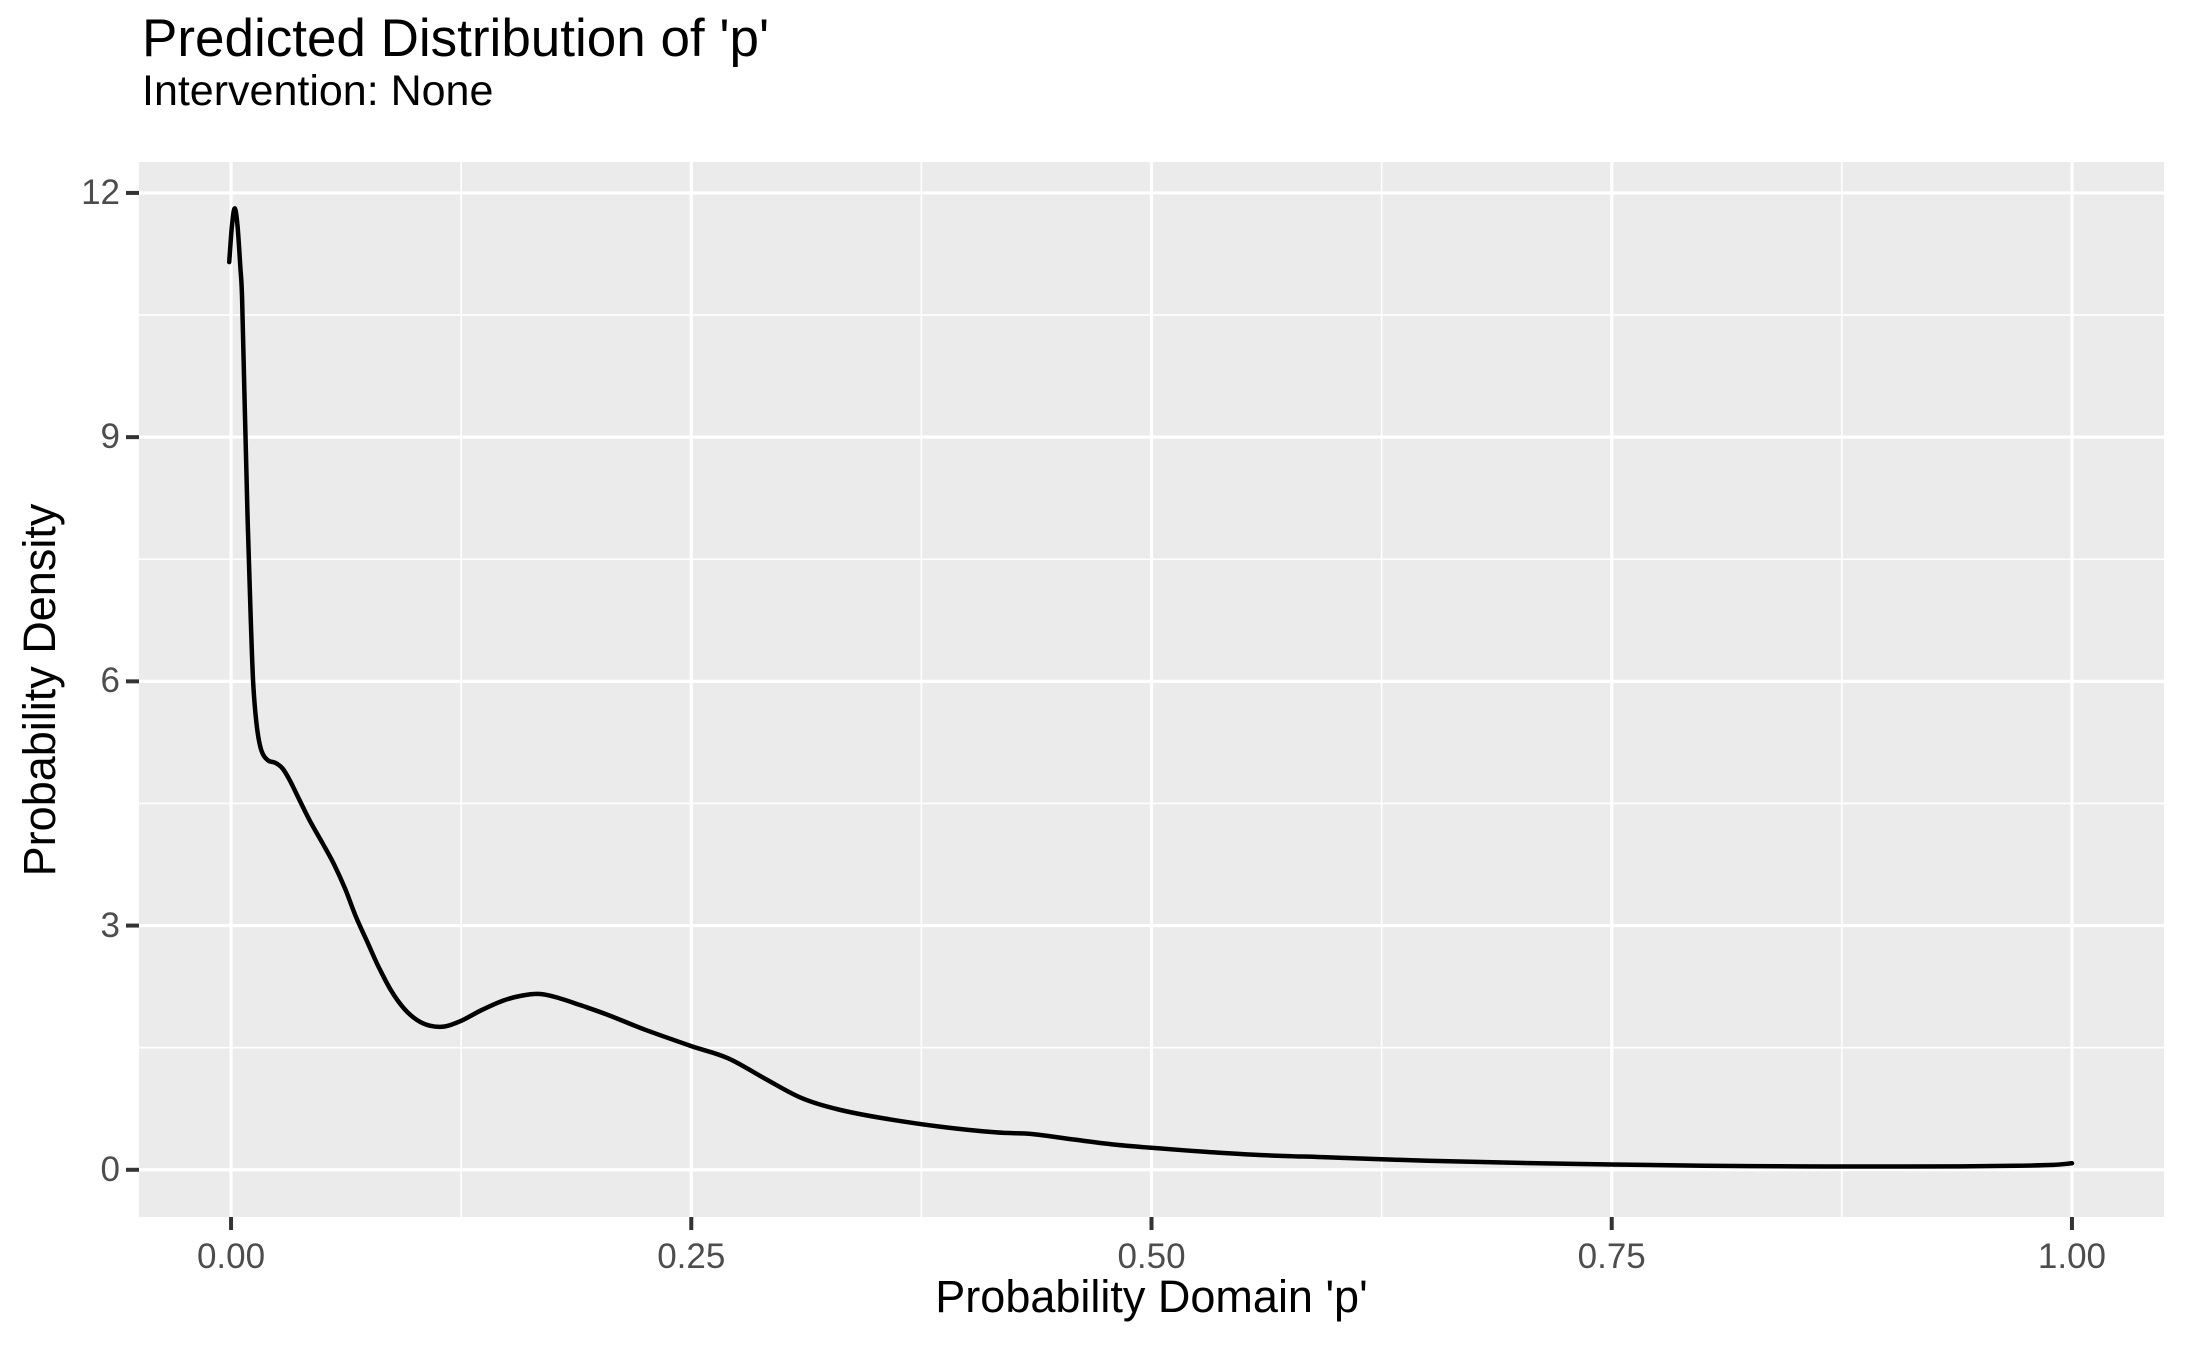 The width and height of the screenshot is (2187, 1350). What do you see at coordinates (1151, 1296) in the screenshot?
I see `x-axis-title: Probability Domain 'p'` at bounding box center [1151, 1296].